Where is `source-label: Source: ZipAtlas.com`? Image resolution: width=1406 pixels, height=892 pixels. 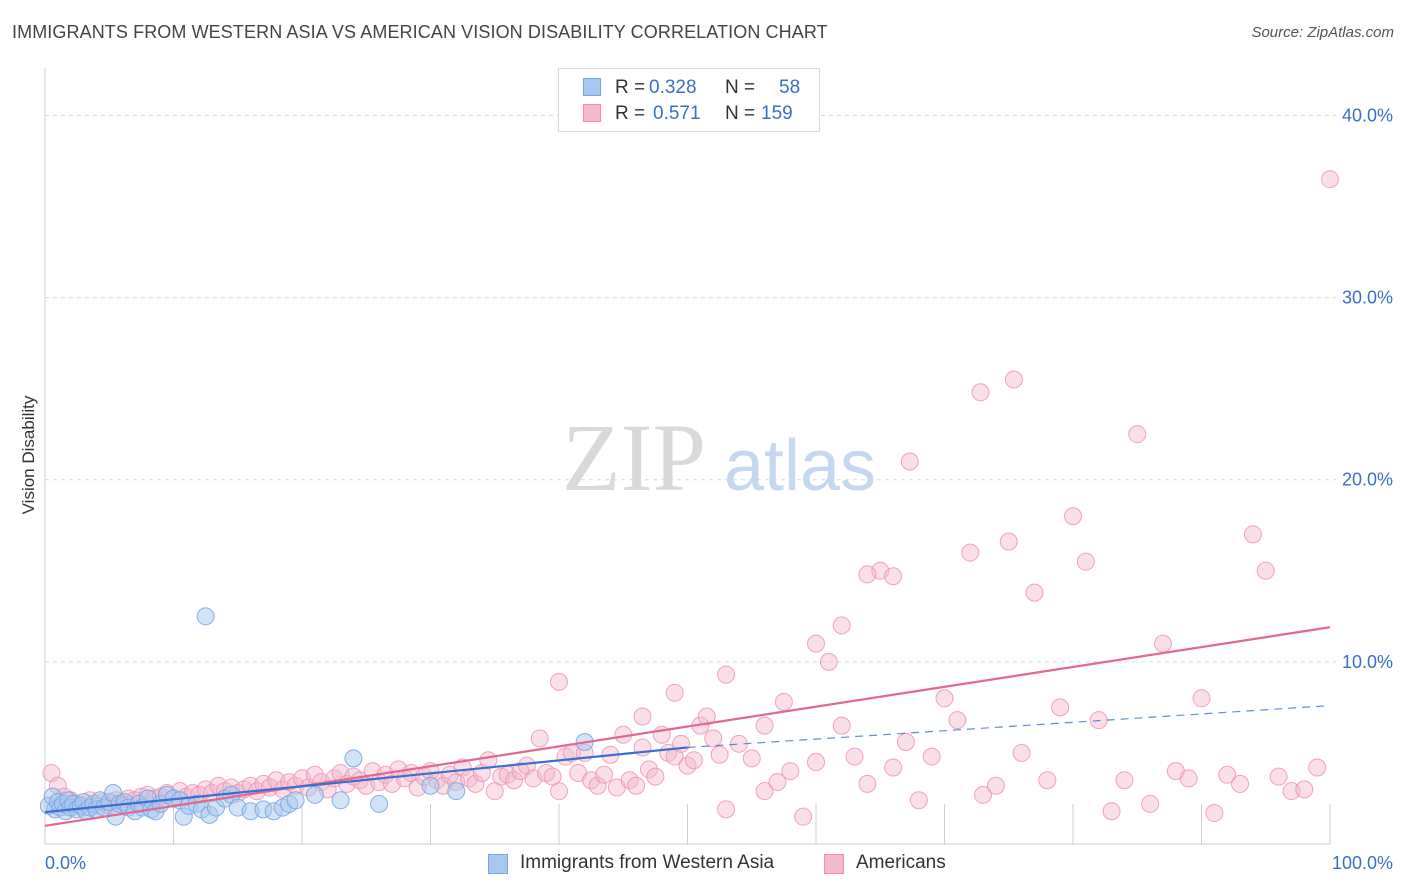
source-label: Source: ZipAtlas.com is located at coordinates (1322, 32).